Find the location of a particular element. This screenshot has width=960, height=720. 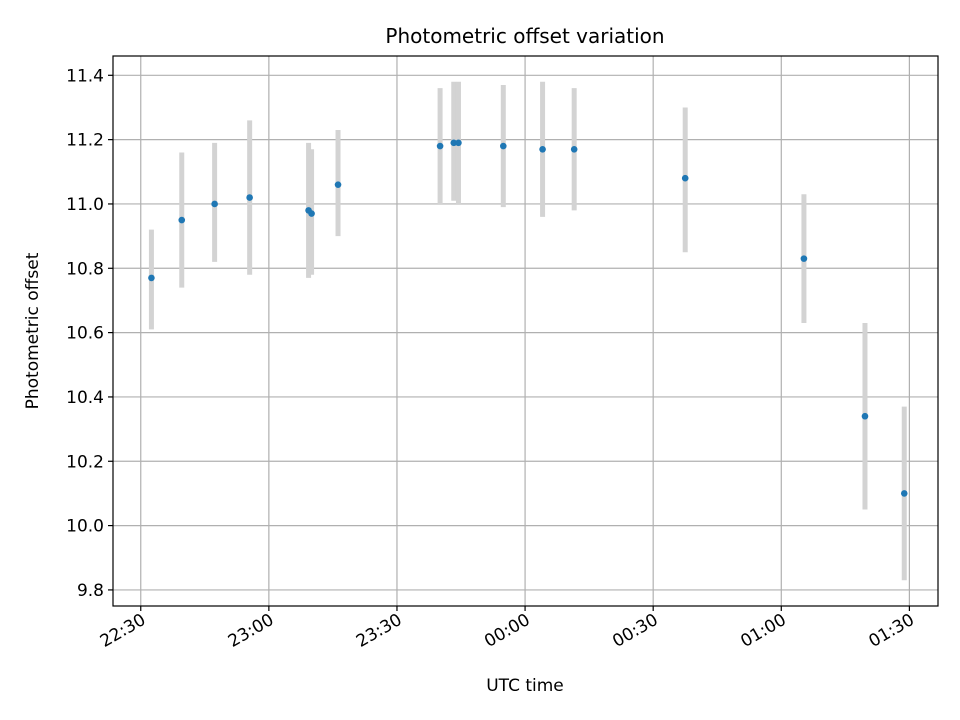

y-axis-label: Photometric offset is located at coordinates (33, 330).